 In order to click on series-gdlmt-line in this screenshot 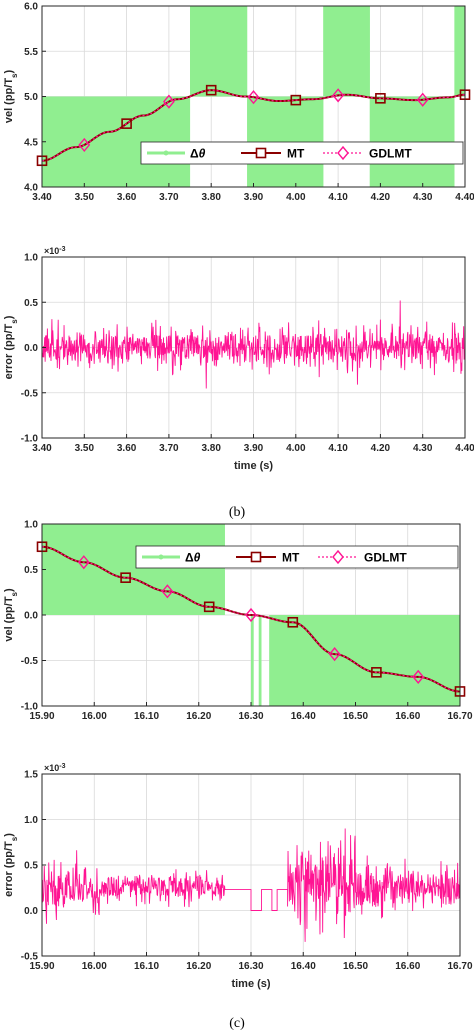, I will do `click(253, 125)`.